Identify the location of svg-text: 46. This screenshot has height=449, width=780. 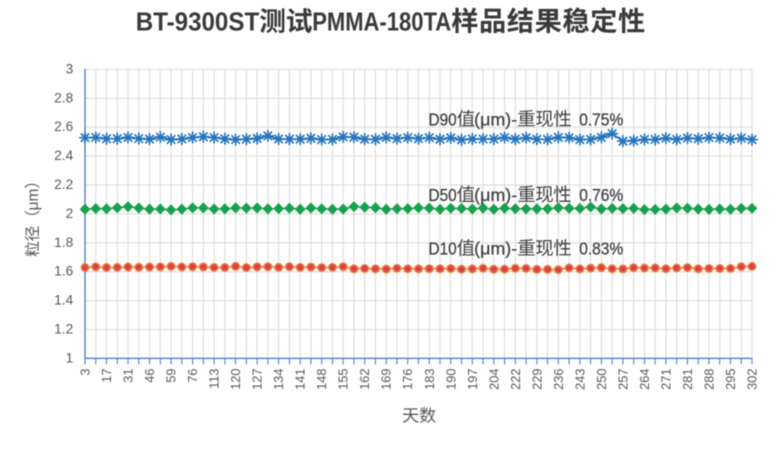
(149, 376).